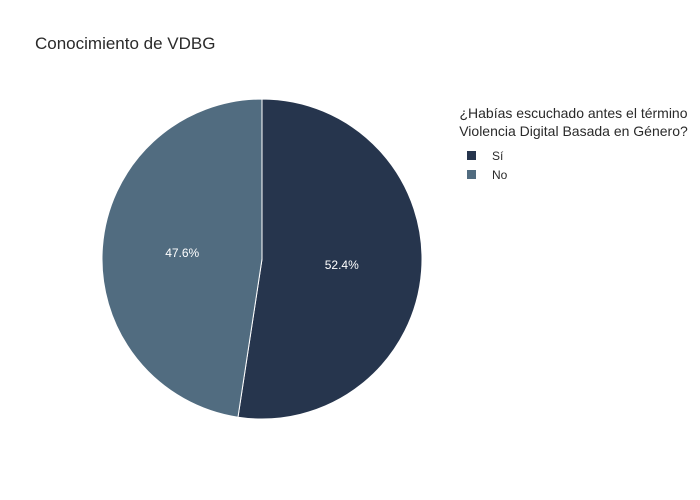 This screenshot has height=500, width=700. I want to click on pie-slice-no, so click(182, 258).